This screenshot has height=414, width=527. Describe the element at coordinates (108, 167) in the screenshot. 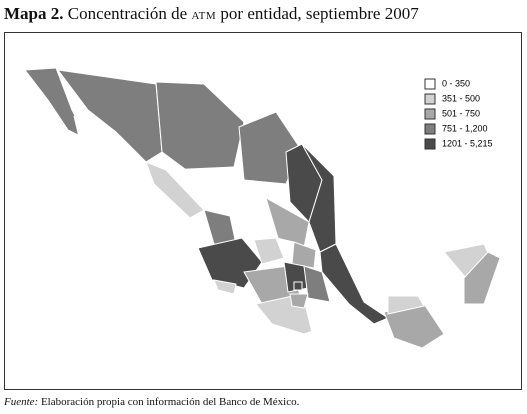

I see `baja-california-sur` at that location.